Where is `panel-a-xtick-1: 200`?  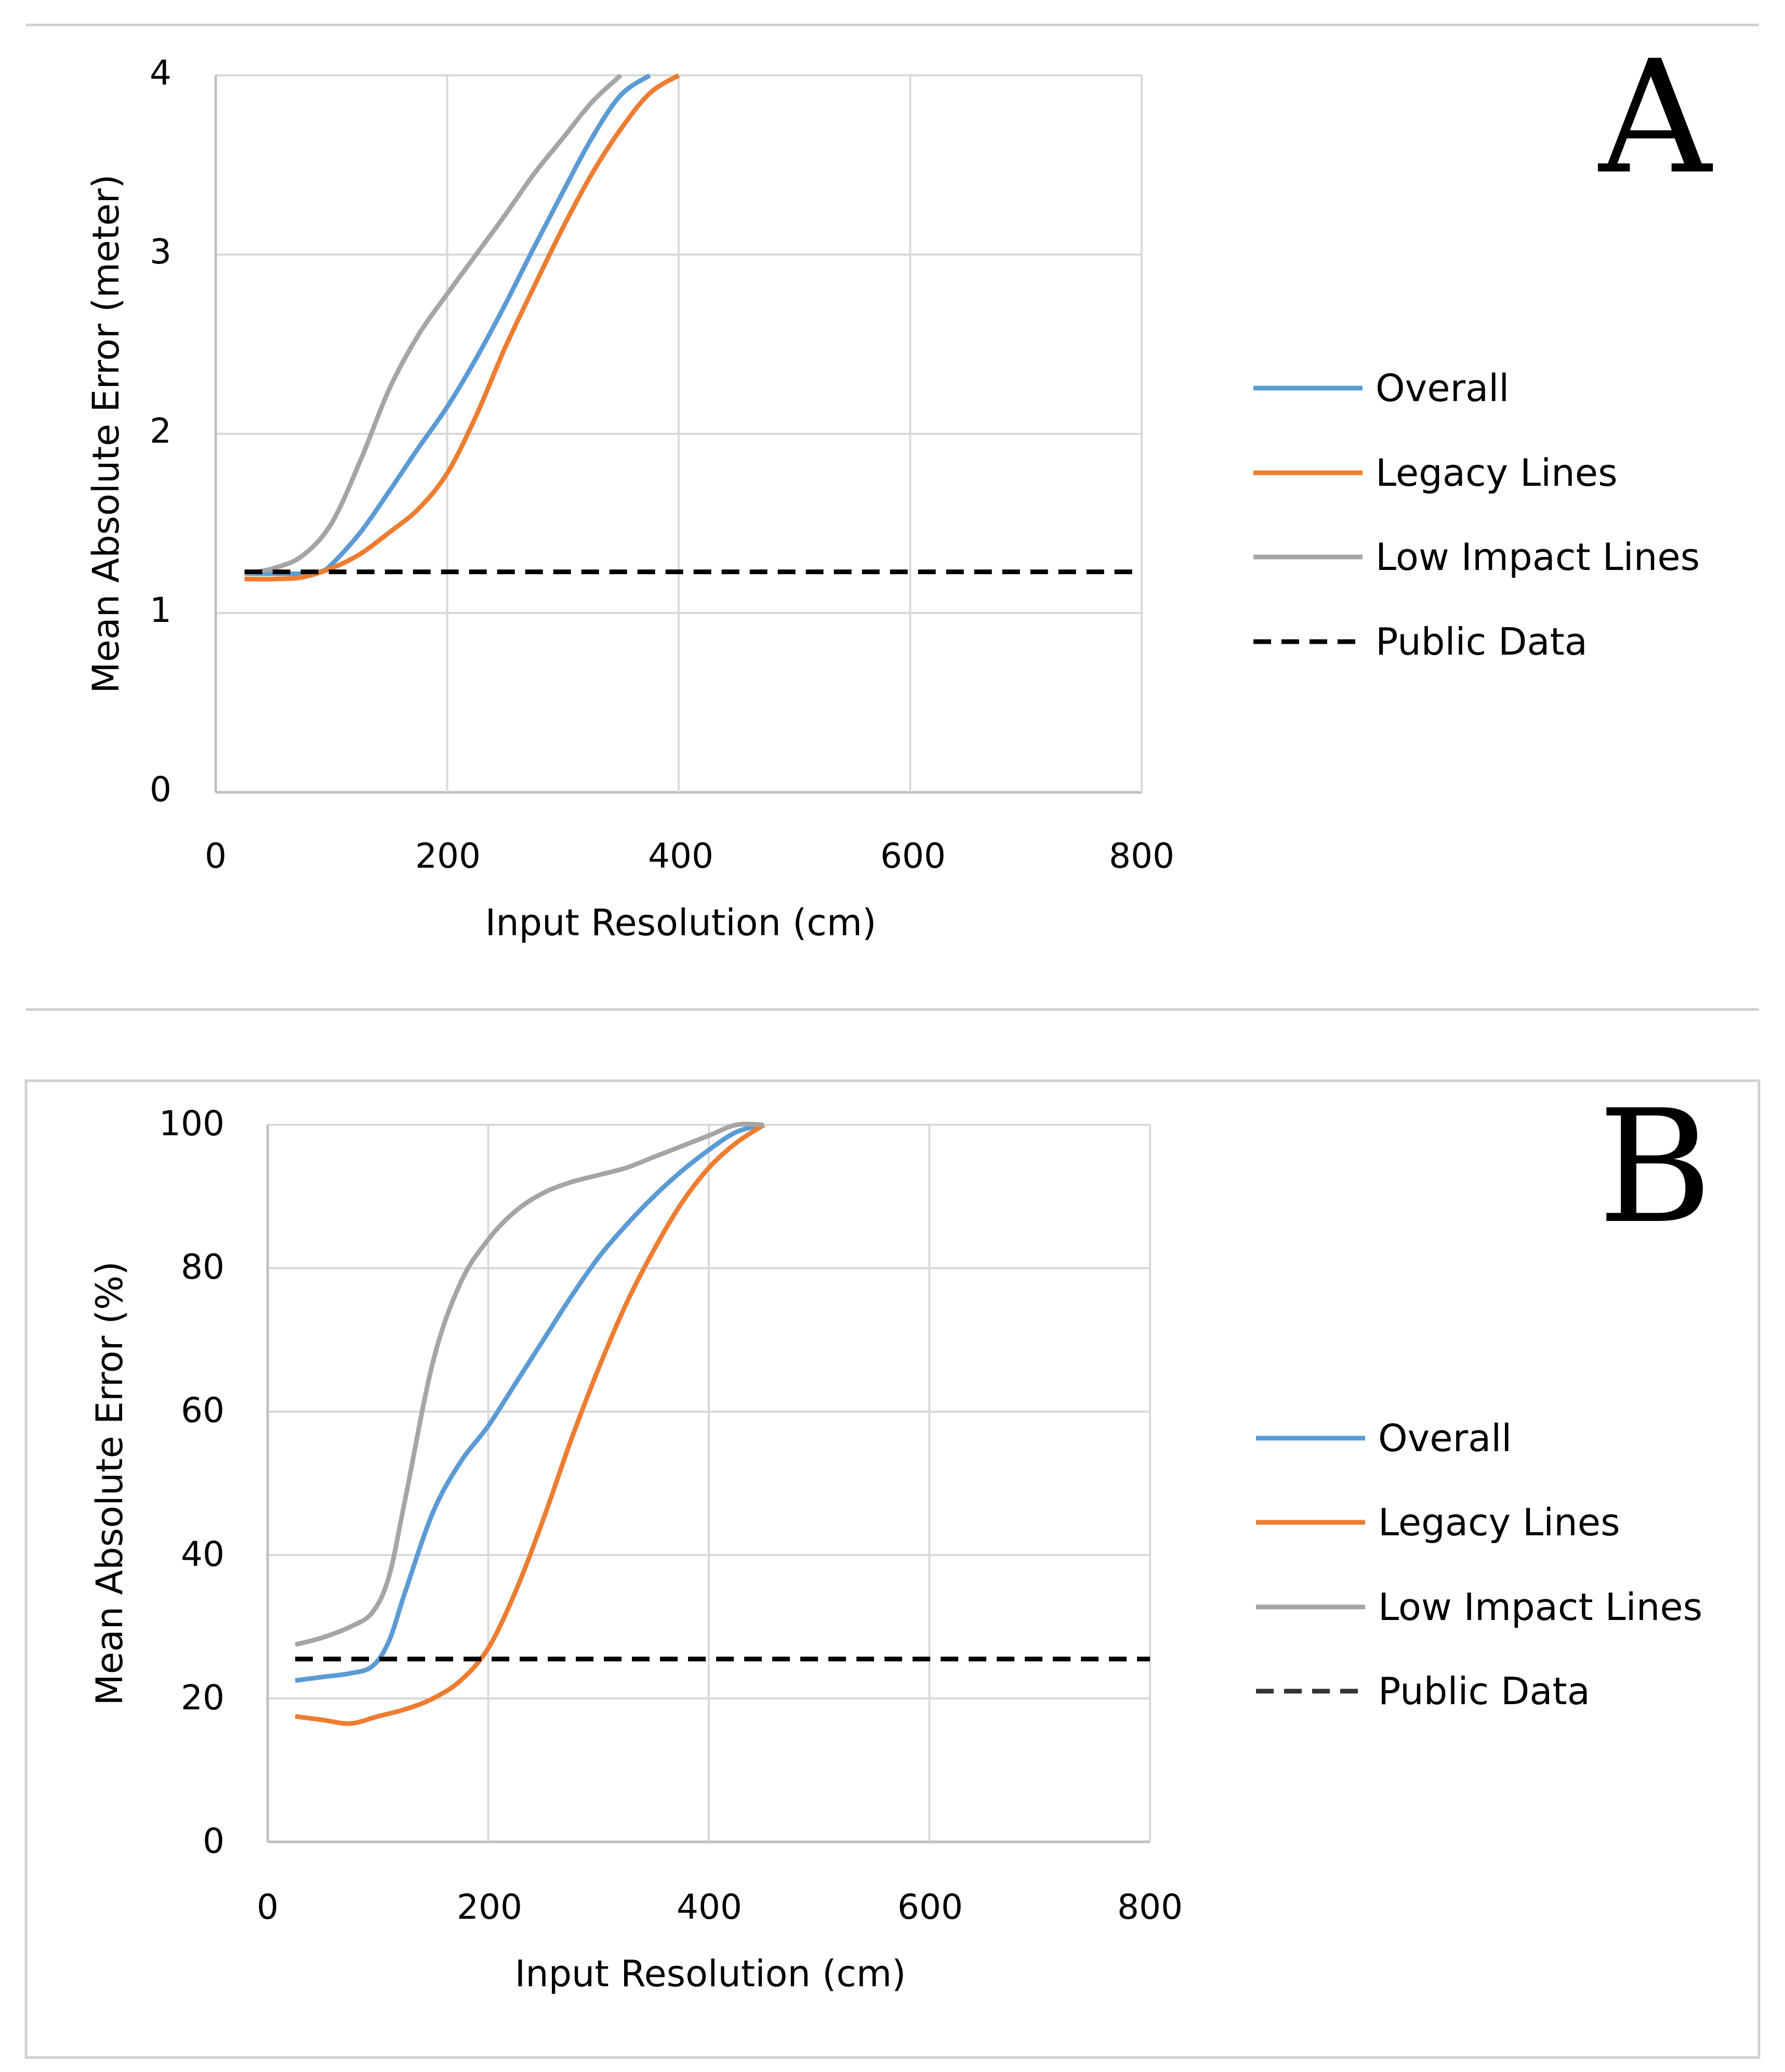
panel-a-xtick-1: 200 is located at coordinates (448, 856).